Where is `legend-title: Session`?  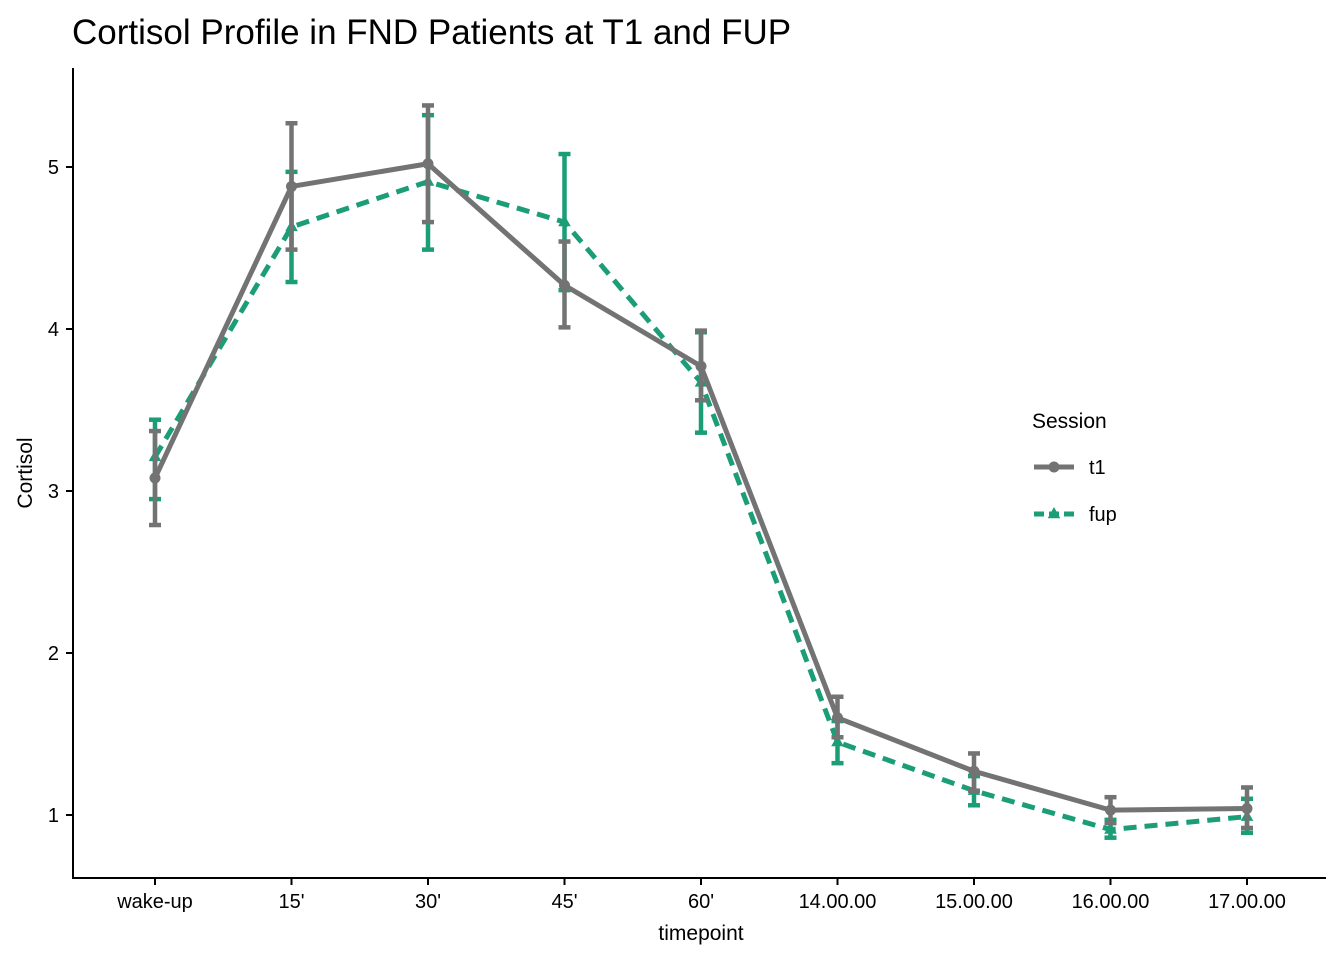
legend-title: Session is located at coordinates (1069, 421).